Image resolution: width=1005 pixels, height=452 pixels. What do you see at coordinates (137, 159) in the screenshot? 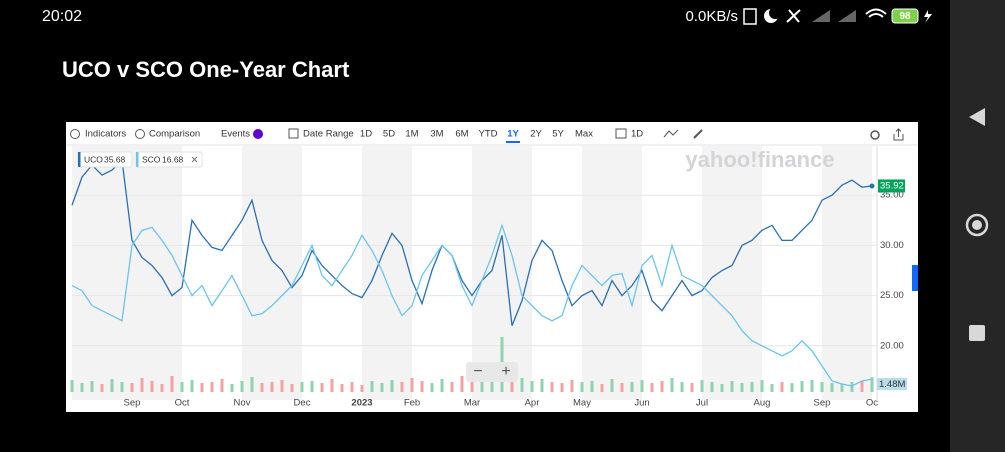
I see `legend-swatch` at bounding box center [137, 159].